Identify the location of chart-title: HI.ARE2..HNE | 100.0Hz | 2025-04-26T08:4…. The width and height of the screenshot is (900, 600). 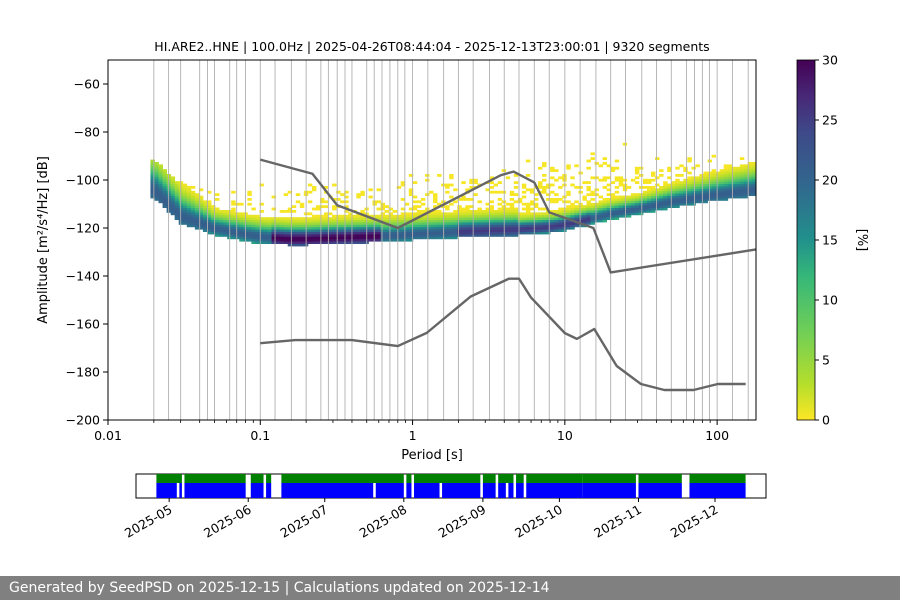
(431, 46).